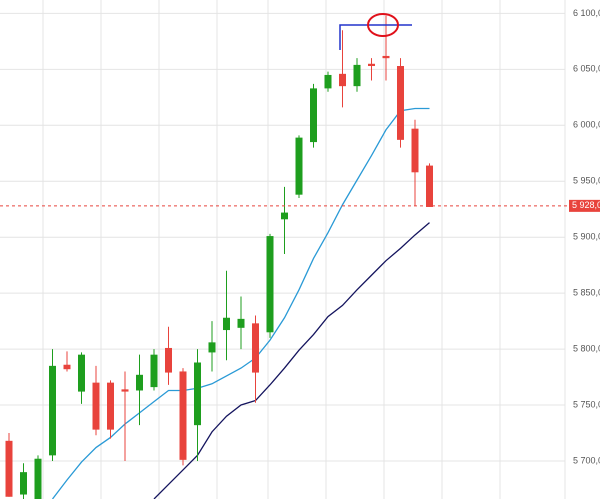 This screenshot has width=600, height=499. What do you see at coordinates (586, 181) in the screenshot?
I see `y-tick-label: 5 950,0` at bounding box center [586, 181].